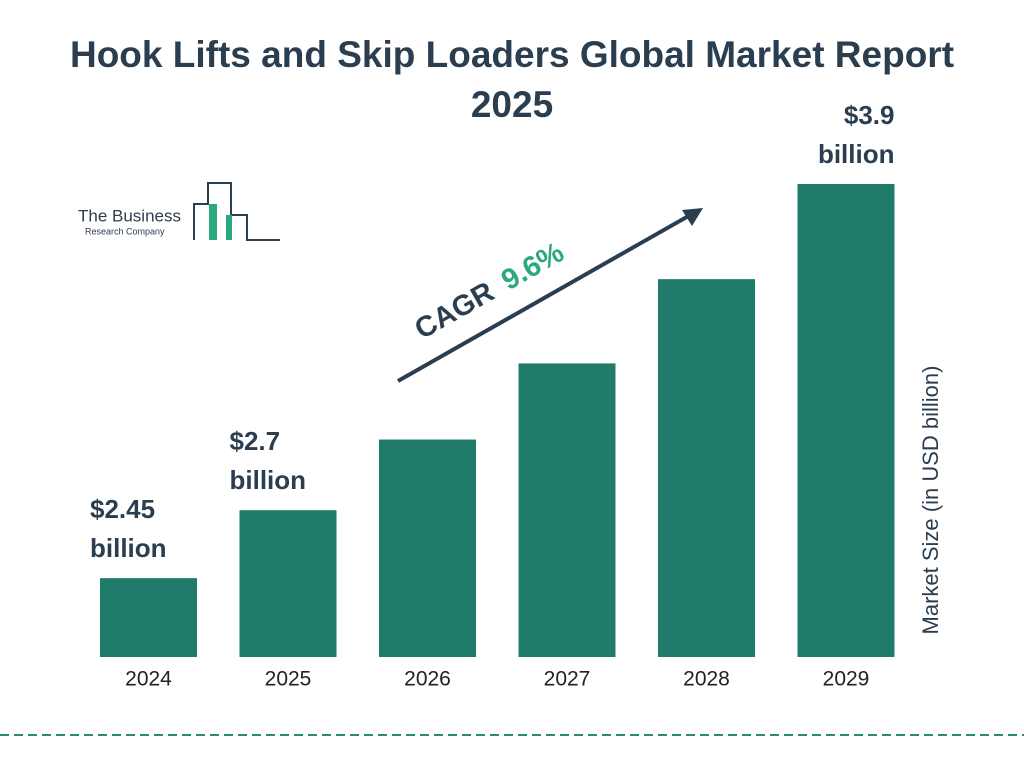 The height and width of the screenshot is (768, 1024). Describe the element at coordinates (125, 231) in the screenshot. I see `logo-subtext: Research Company` at that location.